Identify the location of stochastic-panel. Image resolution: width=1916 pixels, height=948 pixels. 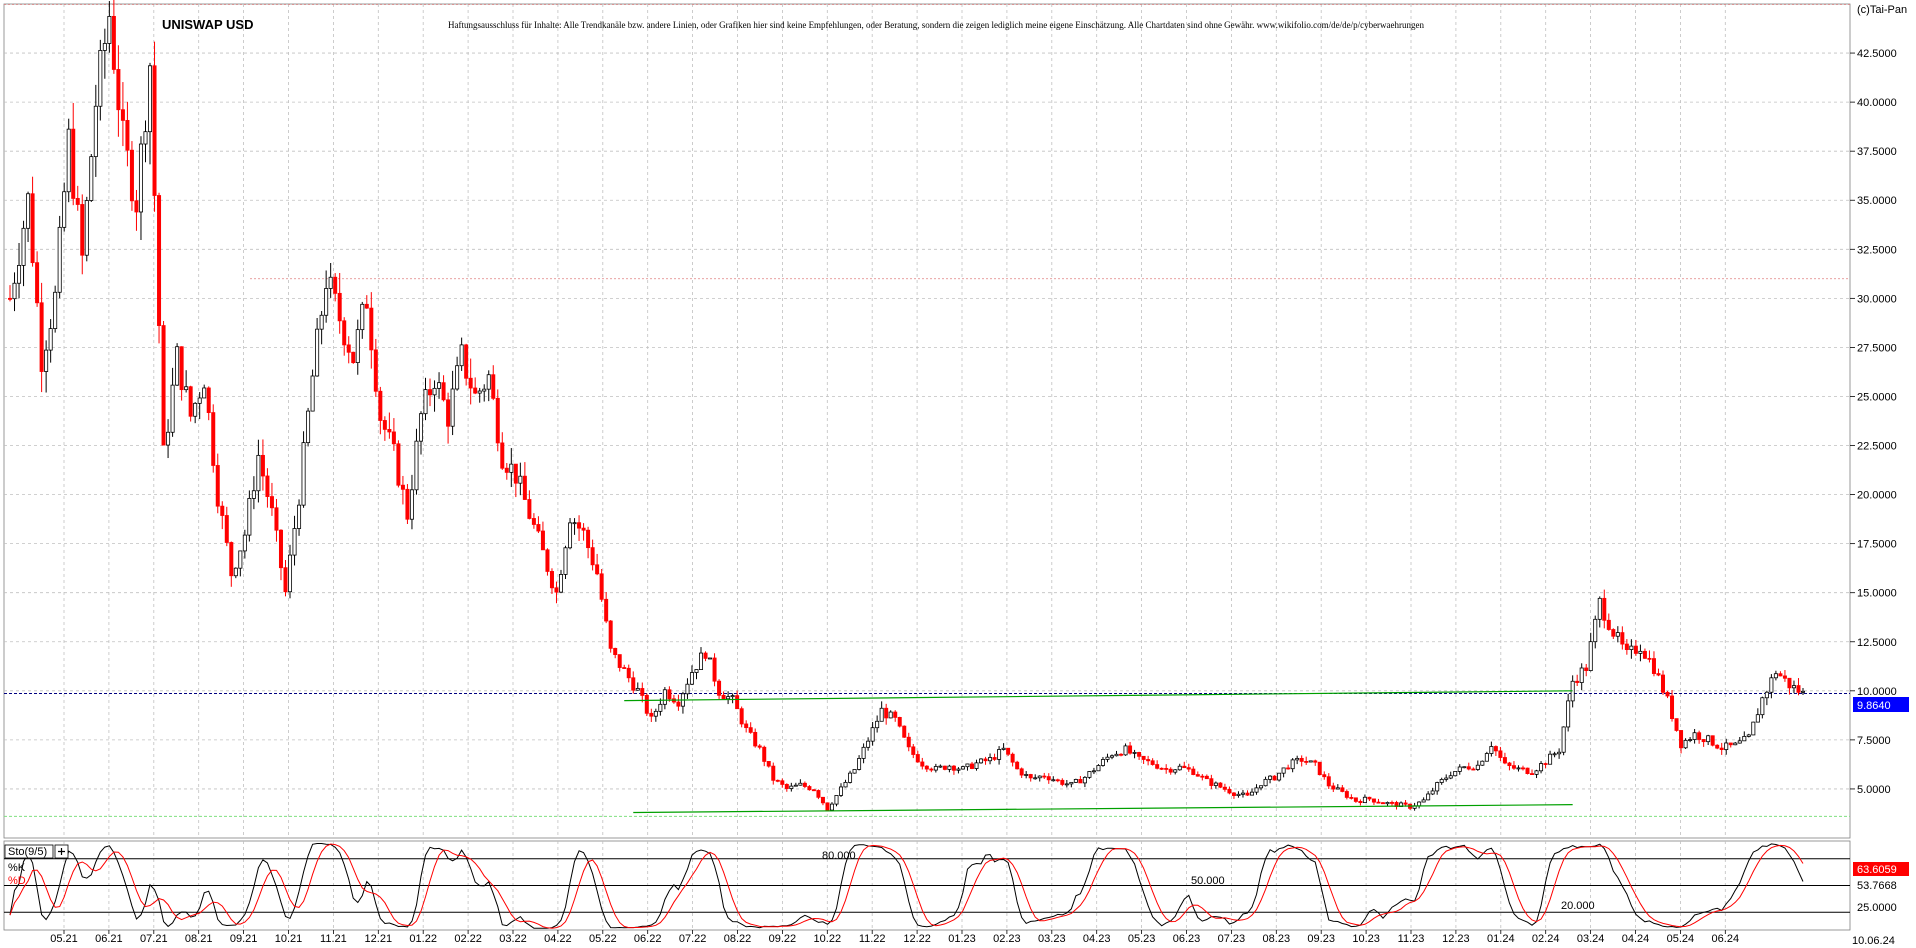
(927, 886).